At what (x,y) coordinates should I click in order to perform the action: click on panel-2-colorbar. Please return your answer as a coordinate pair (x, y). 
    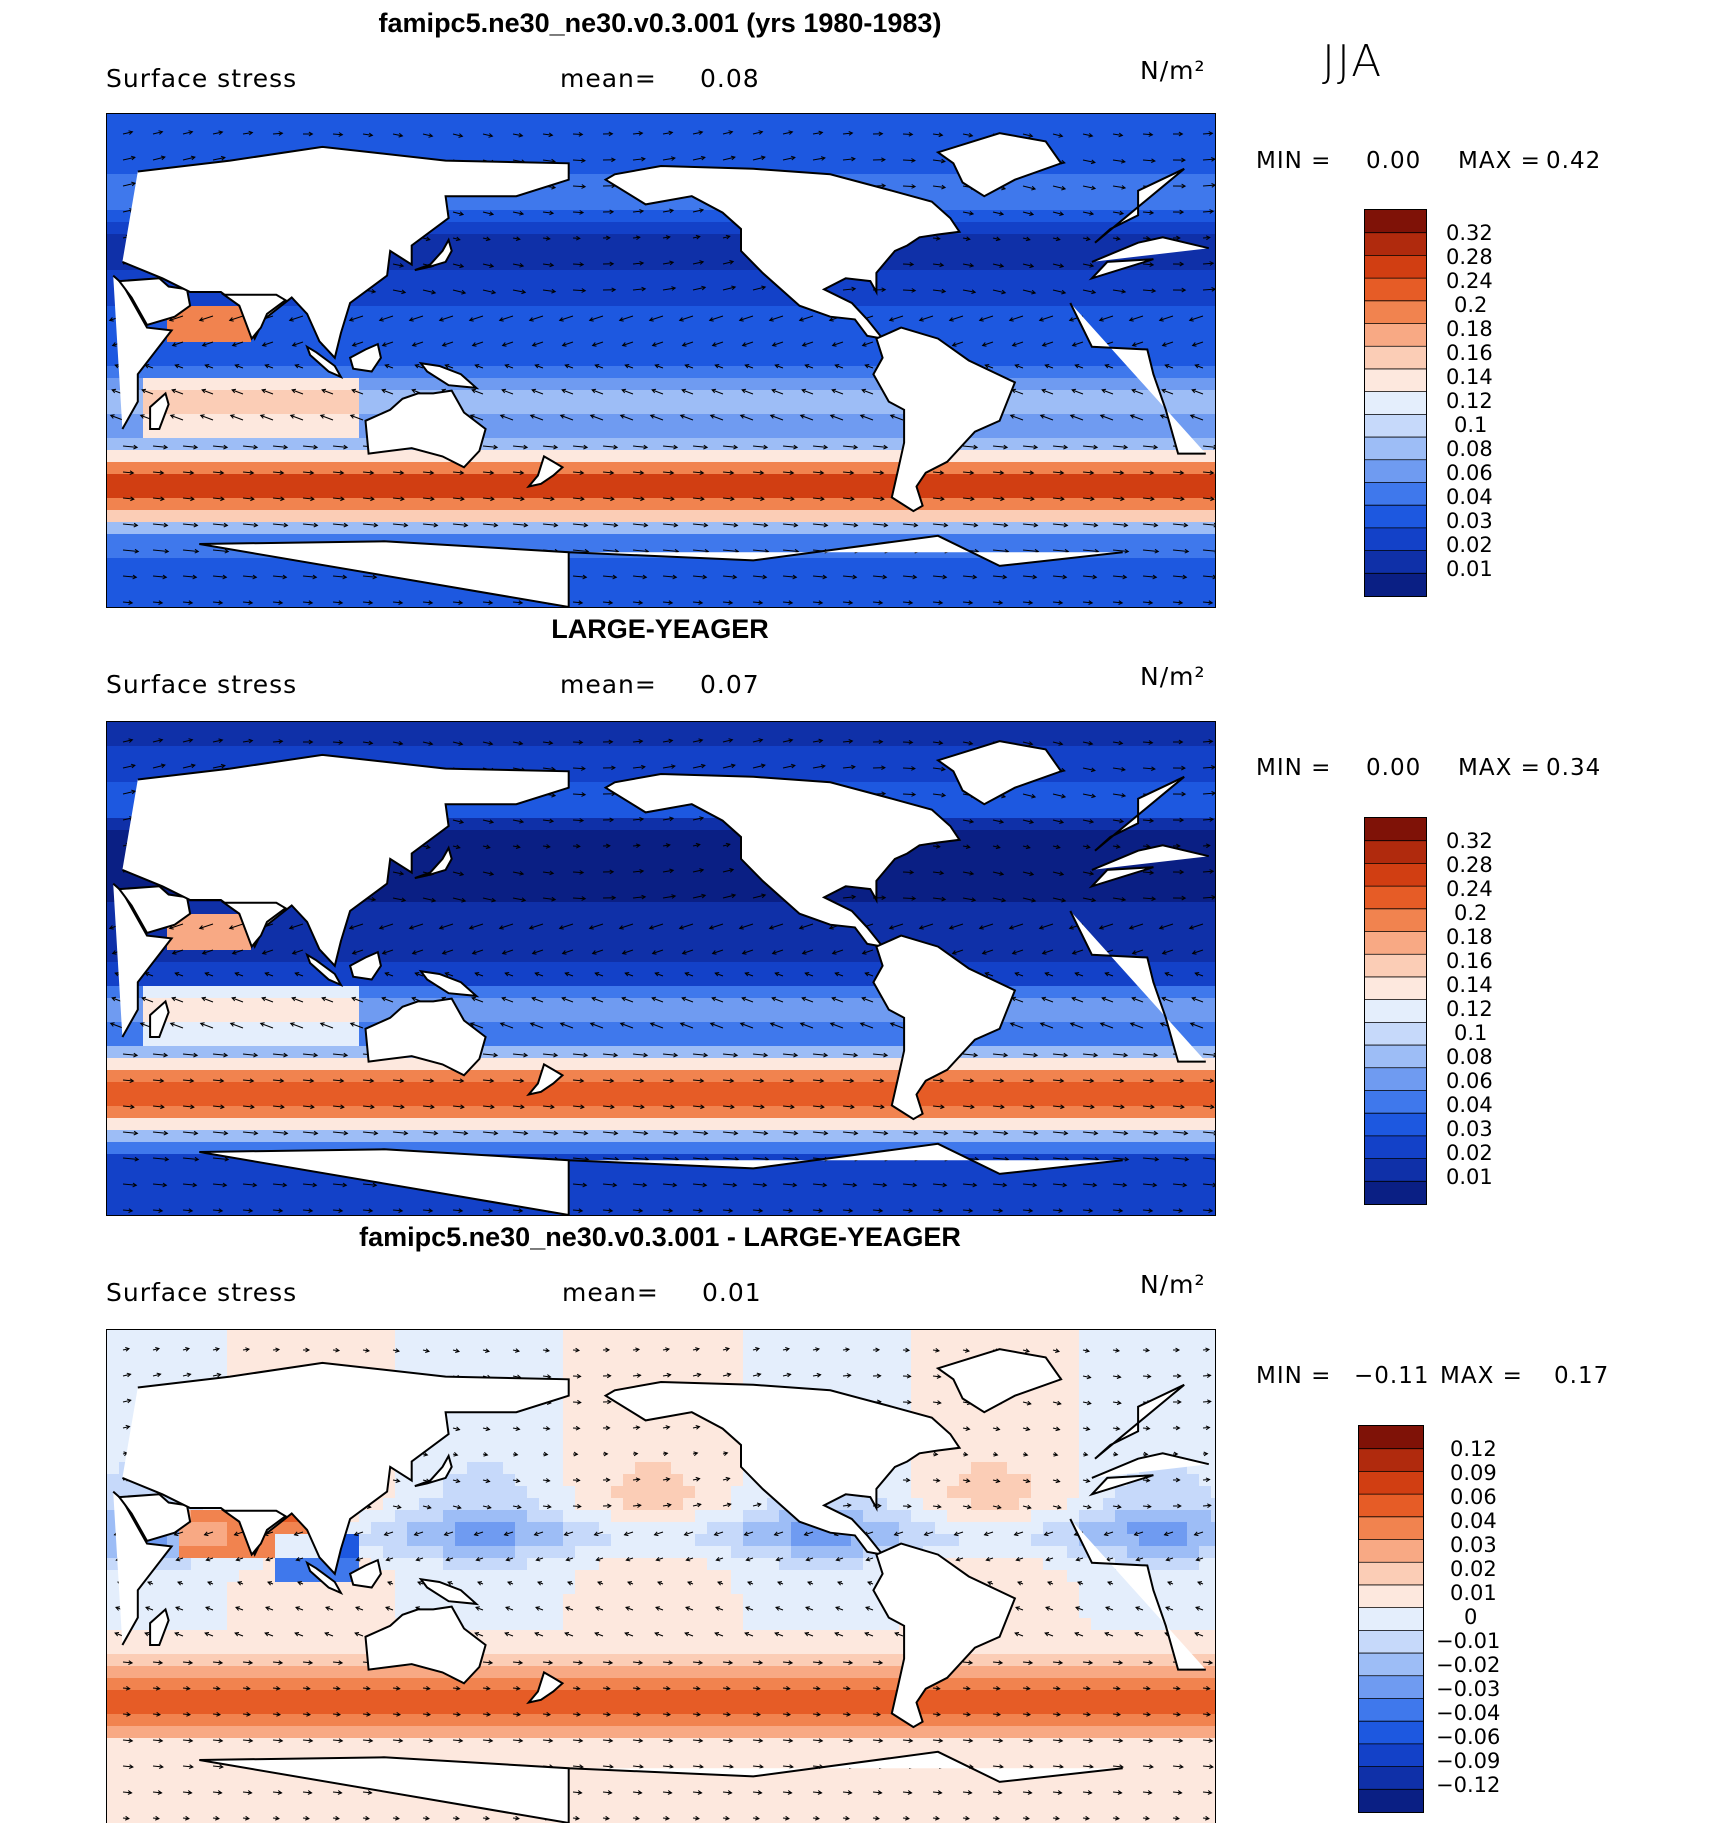
    Looking at the image, I should click on (1395, 1011).